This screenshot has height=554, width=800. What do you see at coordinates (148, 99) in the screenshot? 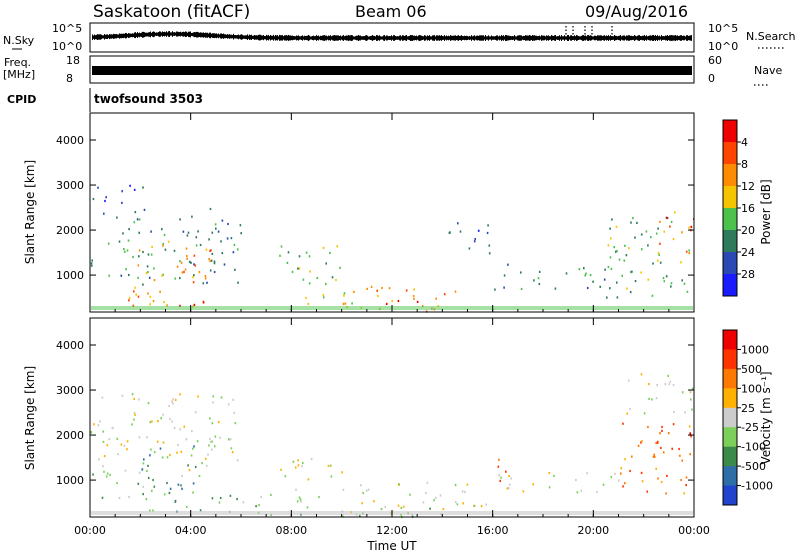
I see `cpid-value: twofsound 3503` at bounding box center [148, 99].